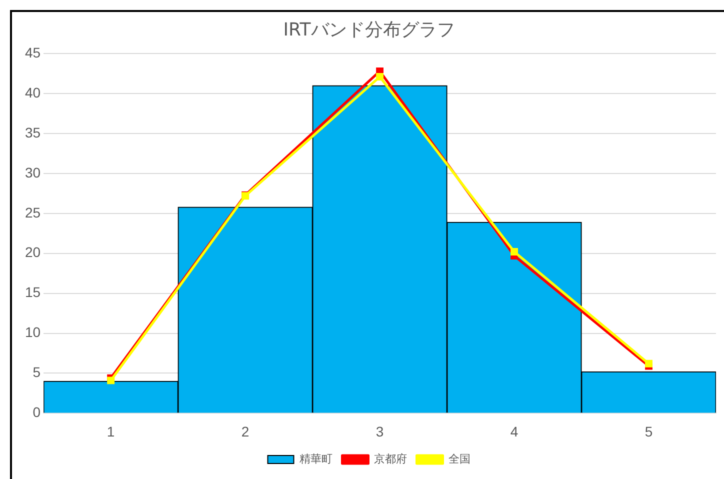  Describe the element at coordinates (32, 292) in the screenshot. I see `y-tick-label: 15` at that location.